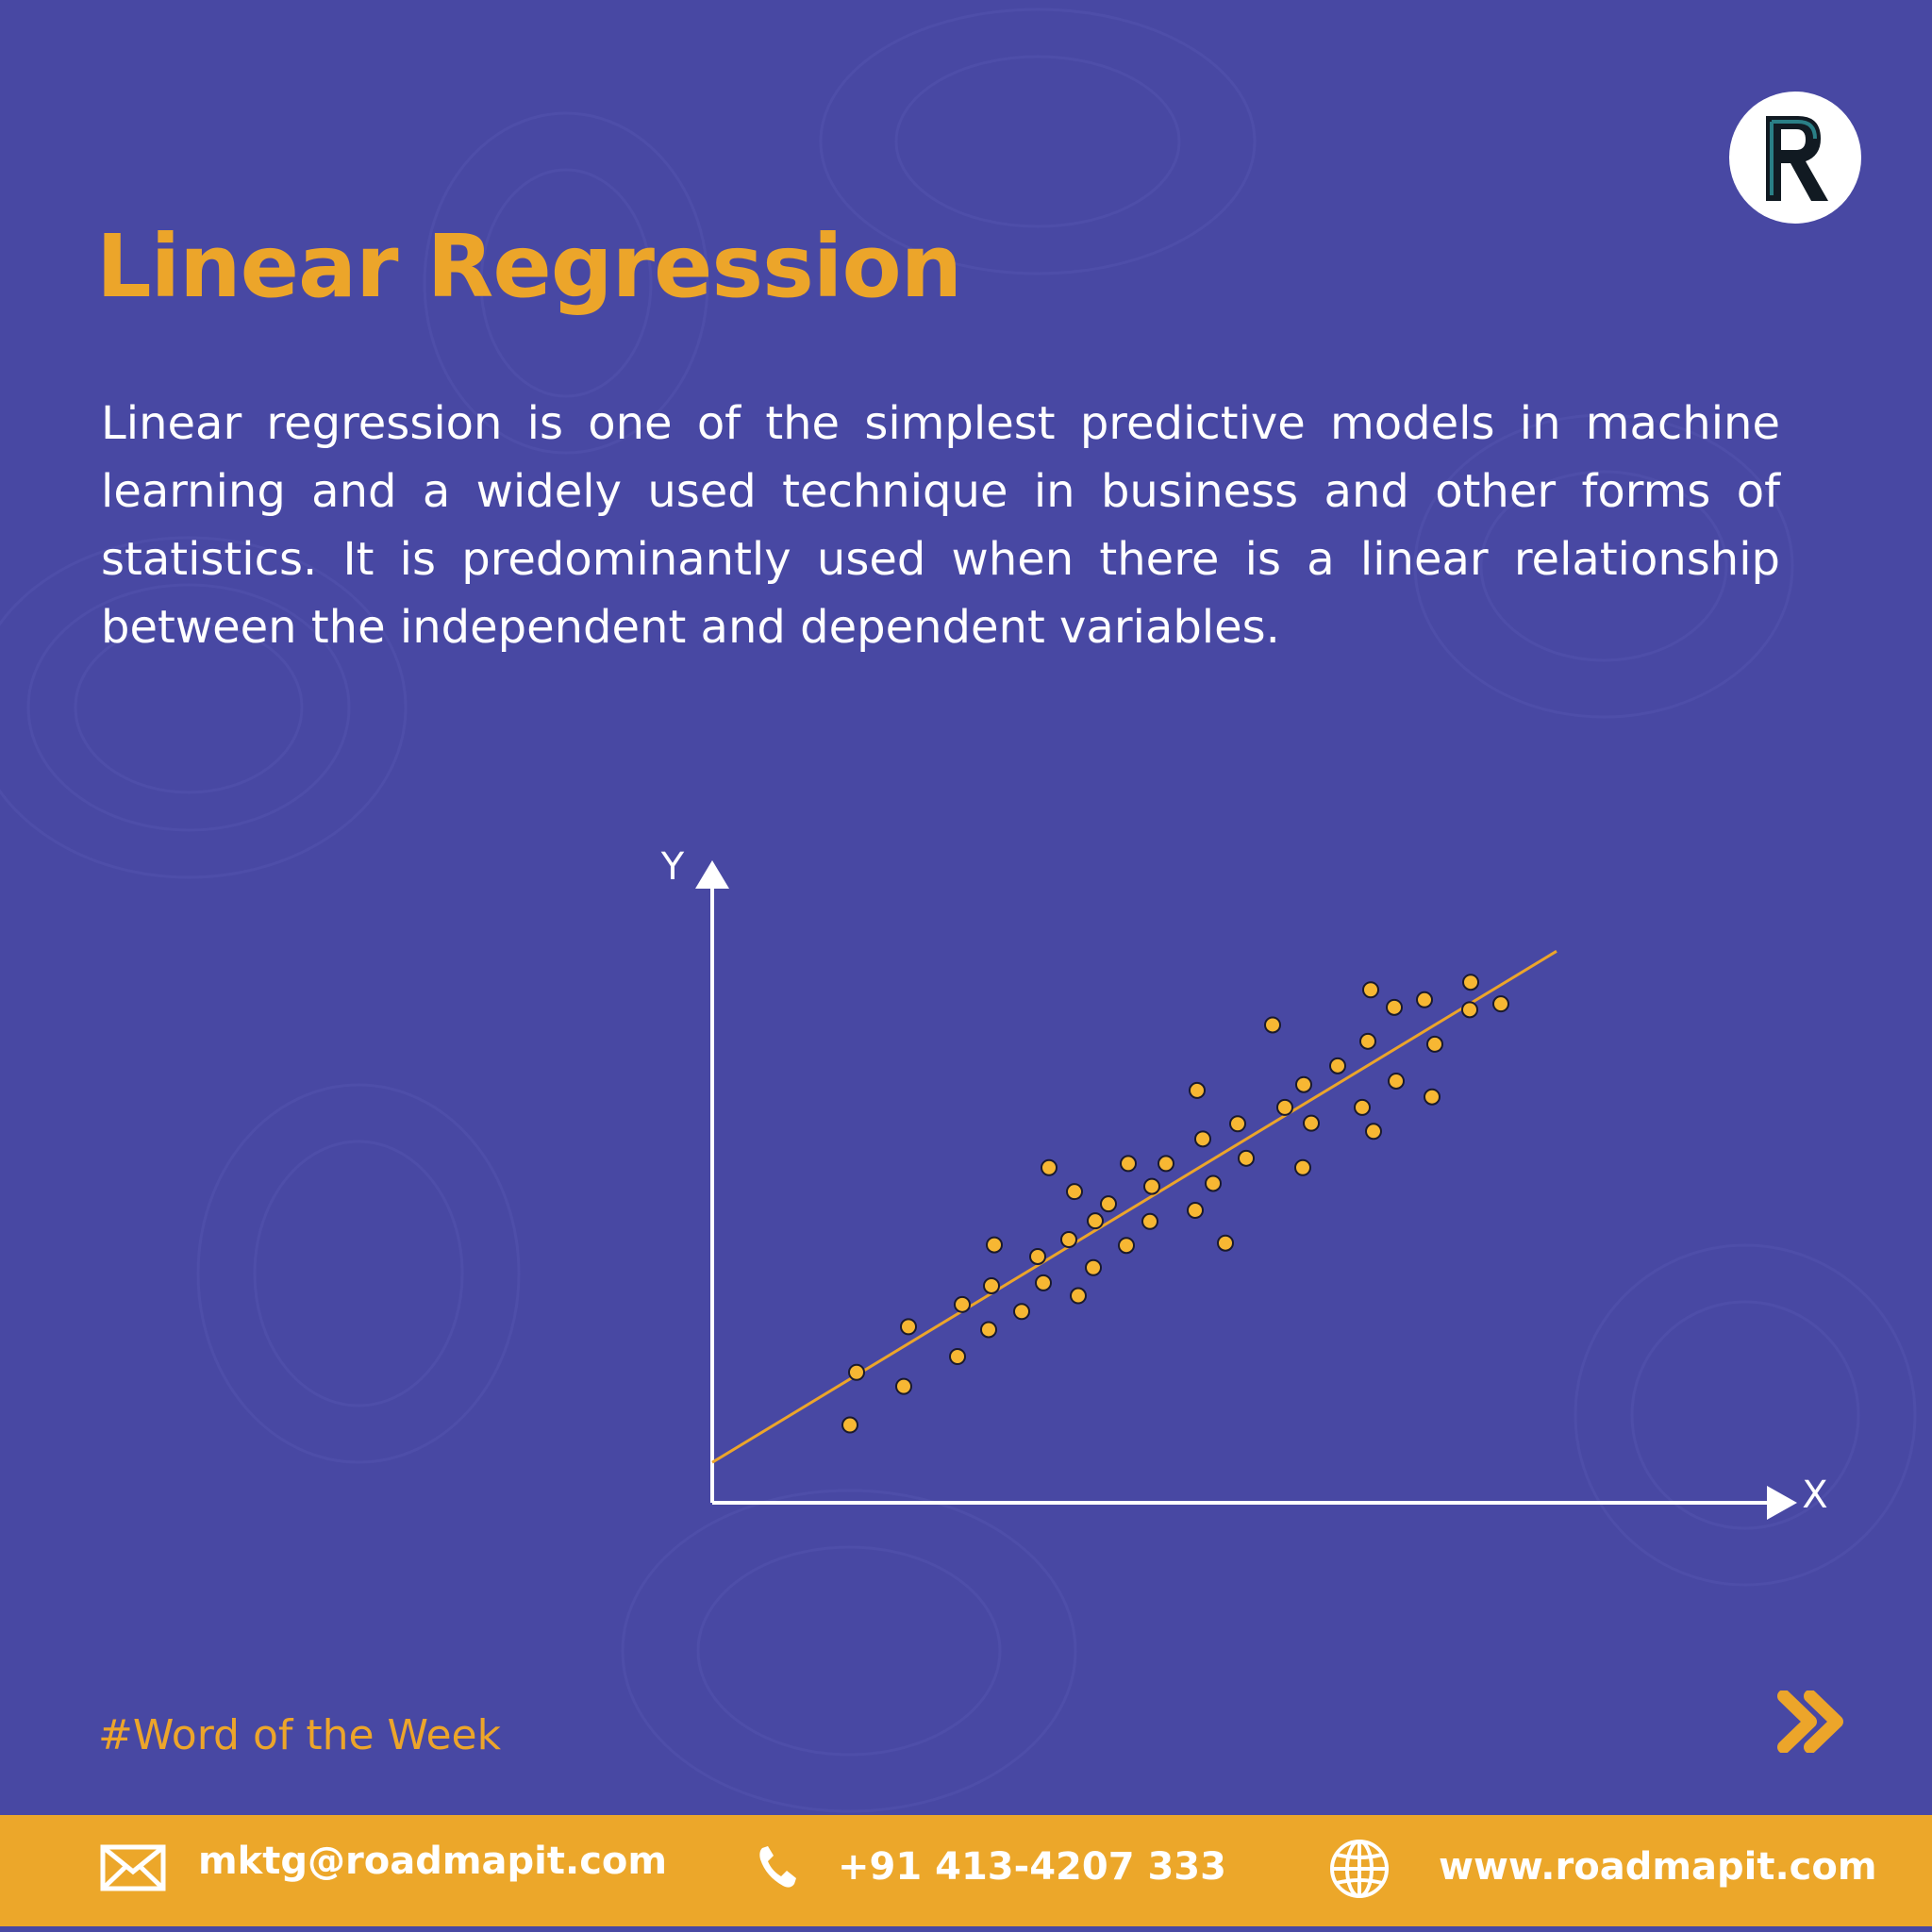 The width and height of the screenshot is (1932, 1932). Describe the element at coordinates (1359, 1869) in the screenshot. I see `globe-icon` at that location.